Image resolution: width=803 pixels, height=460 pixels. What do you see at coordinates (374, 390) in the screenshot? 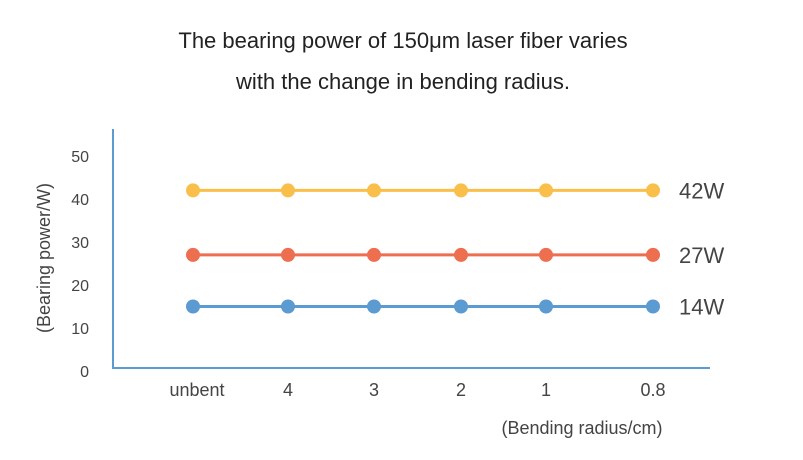
I see `x-tick-label: 3` at bounding box center [374, 390].